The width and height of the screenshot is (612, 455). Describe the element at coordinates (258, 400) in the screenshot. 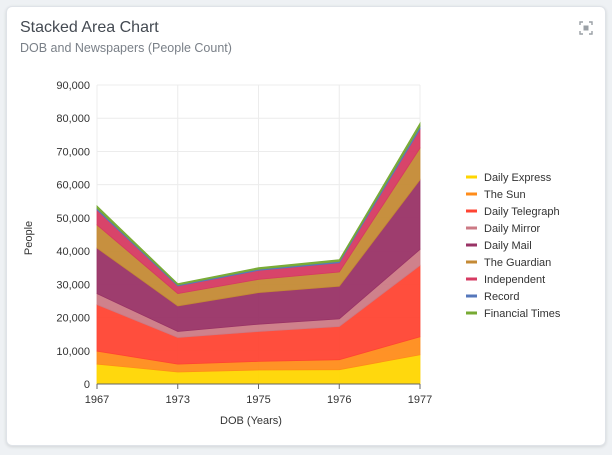

I see `x-tick-label: 1975` at that location.